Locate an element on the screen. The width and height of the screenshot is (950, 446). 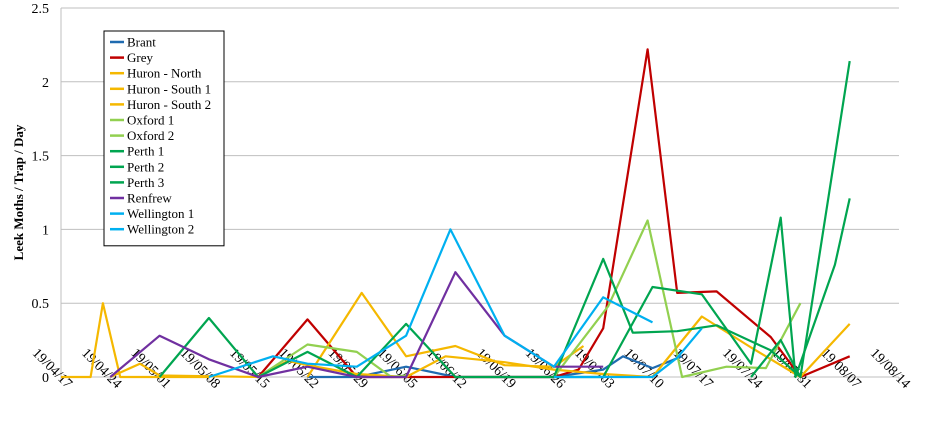
y-tick-label: 2 is located at coordinates (45, 83).